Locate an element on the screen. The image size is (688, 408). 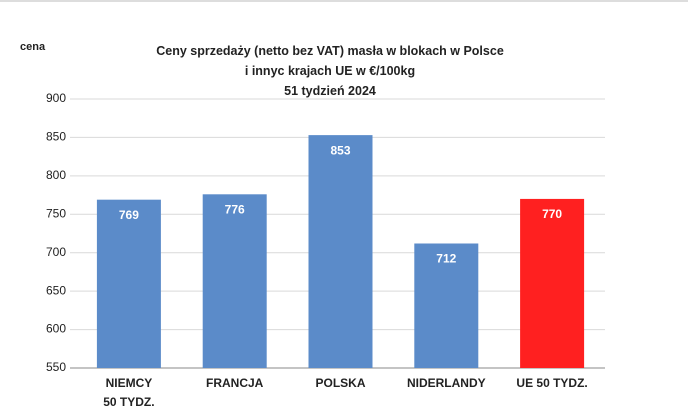
y-tick-label: 650 is located at coordinates (56, 290).